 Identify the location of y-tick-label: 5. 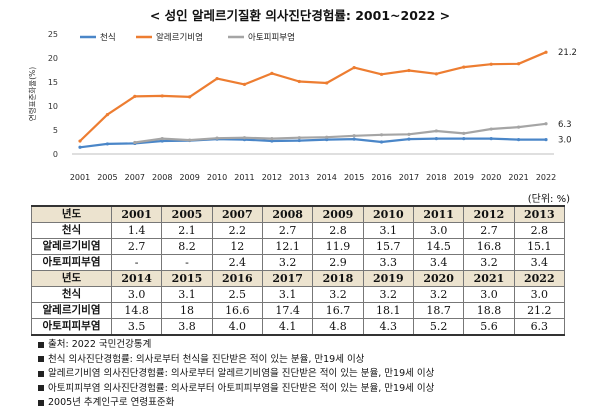
(55, 130).